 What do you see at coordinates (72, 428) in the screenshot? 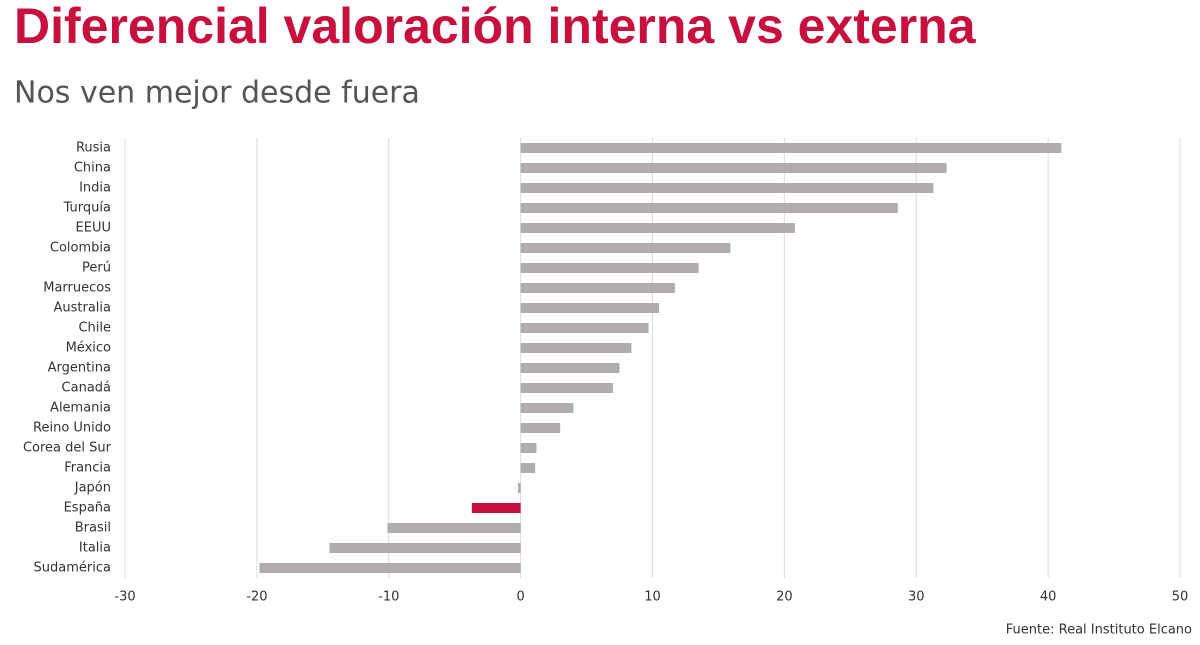
I see `y-tick-label: Reino Unido` at bounding box center [72, 428].